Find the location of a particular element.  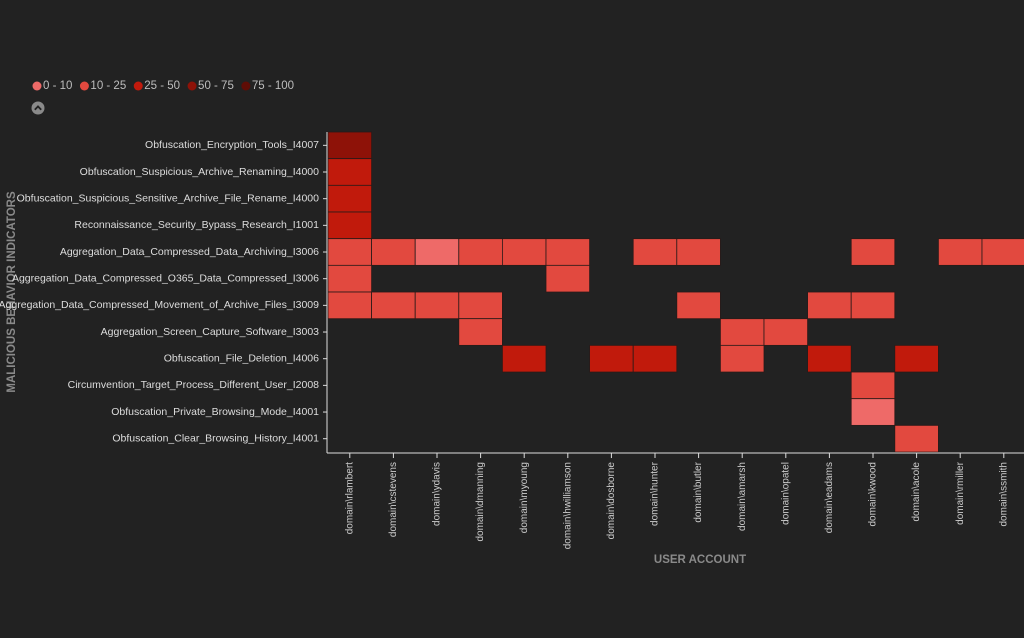

x-tick-label: domain\eadams is located at coordinates (829, 497).